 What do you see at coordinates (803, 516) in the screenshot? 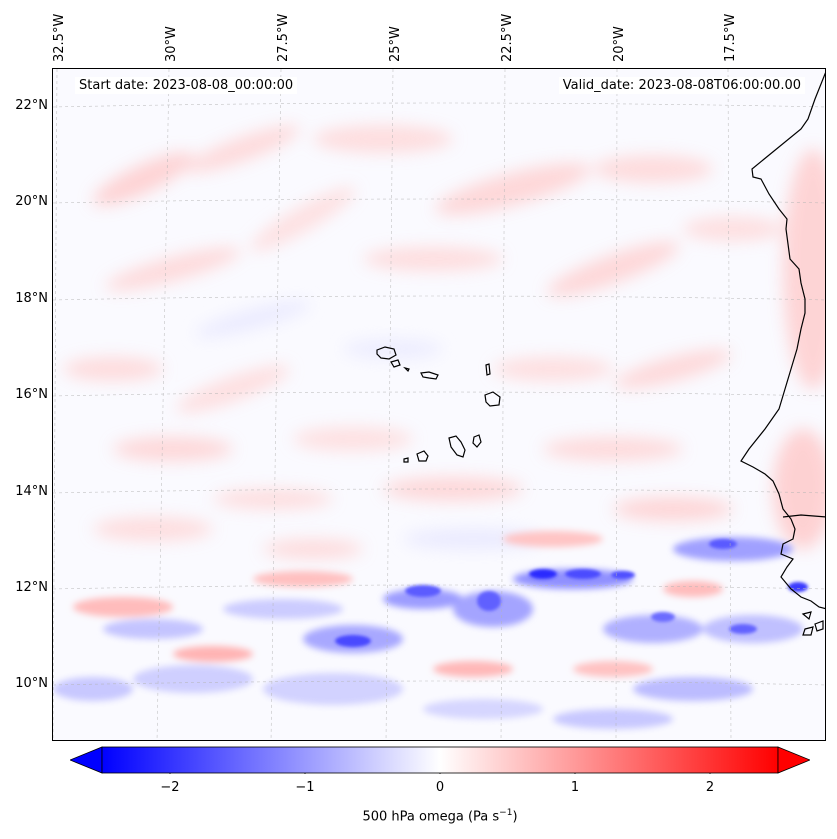
I see `river-gambia` at bounding box center [803, 516].